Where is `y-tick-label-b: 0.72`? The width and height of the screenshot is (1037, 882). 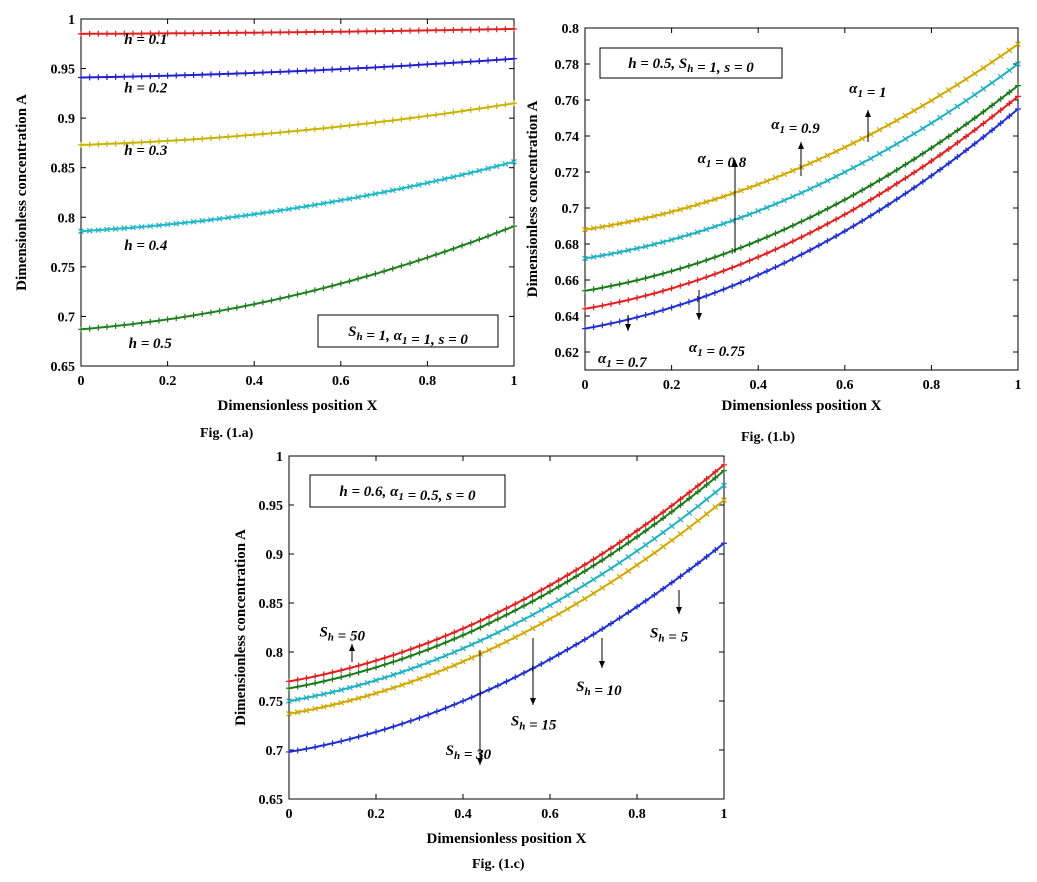
y-tick-label-b: 0.72 is located at coordinates (567, 173).